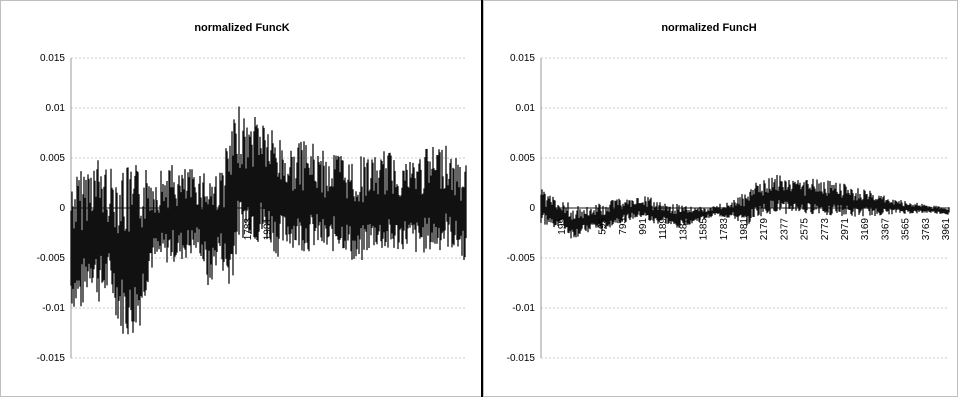 The width and height of the screenshot is (958, 398). Describe the element at coordinates (683, 229) in the screenshot. I see `x-tick-label: 1387` at that location.